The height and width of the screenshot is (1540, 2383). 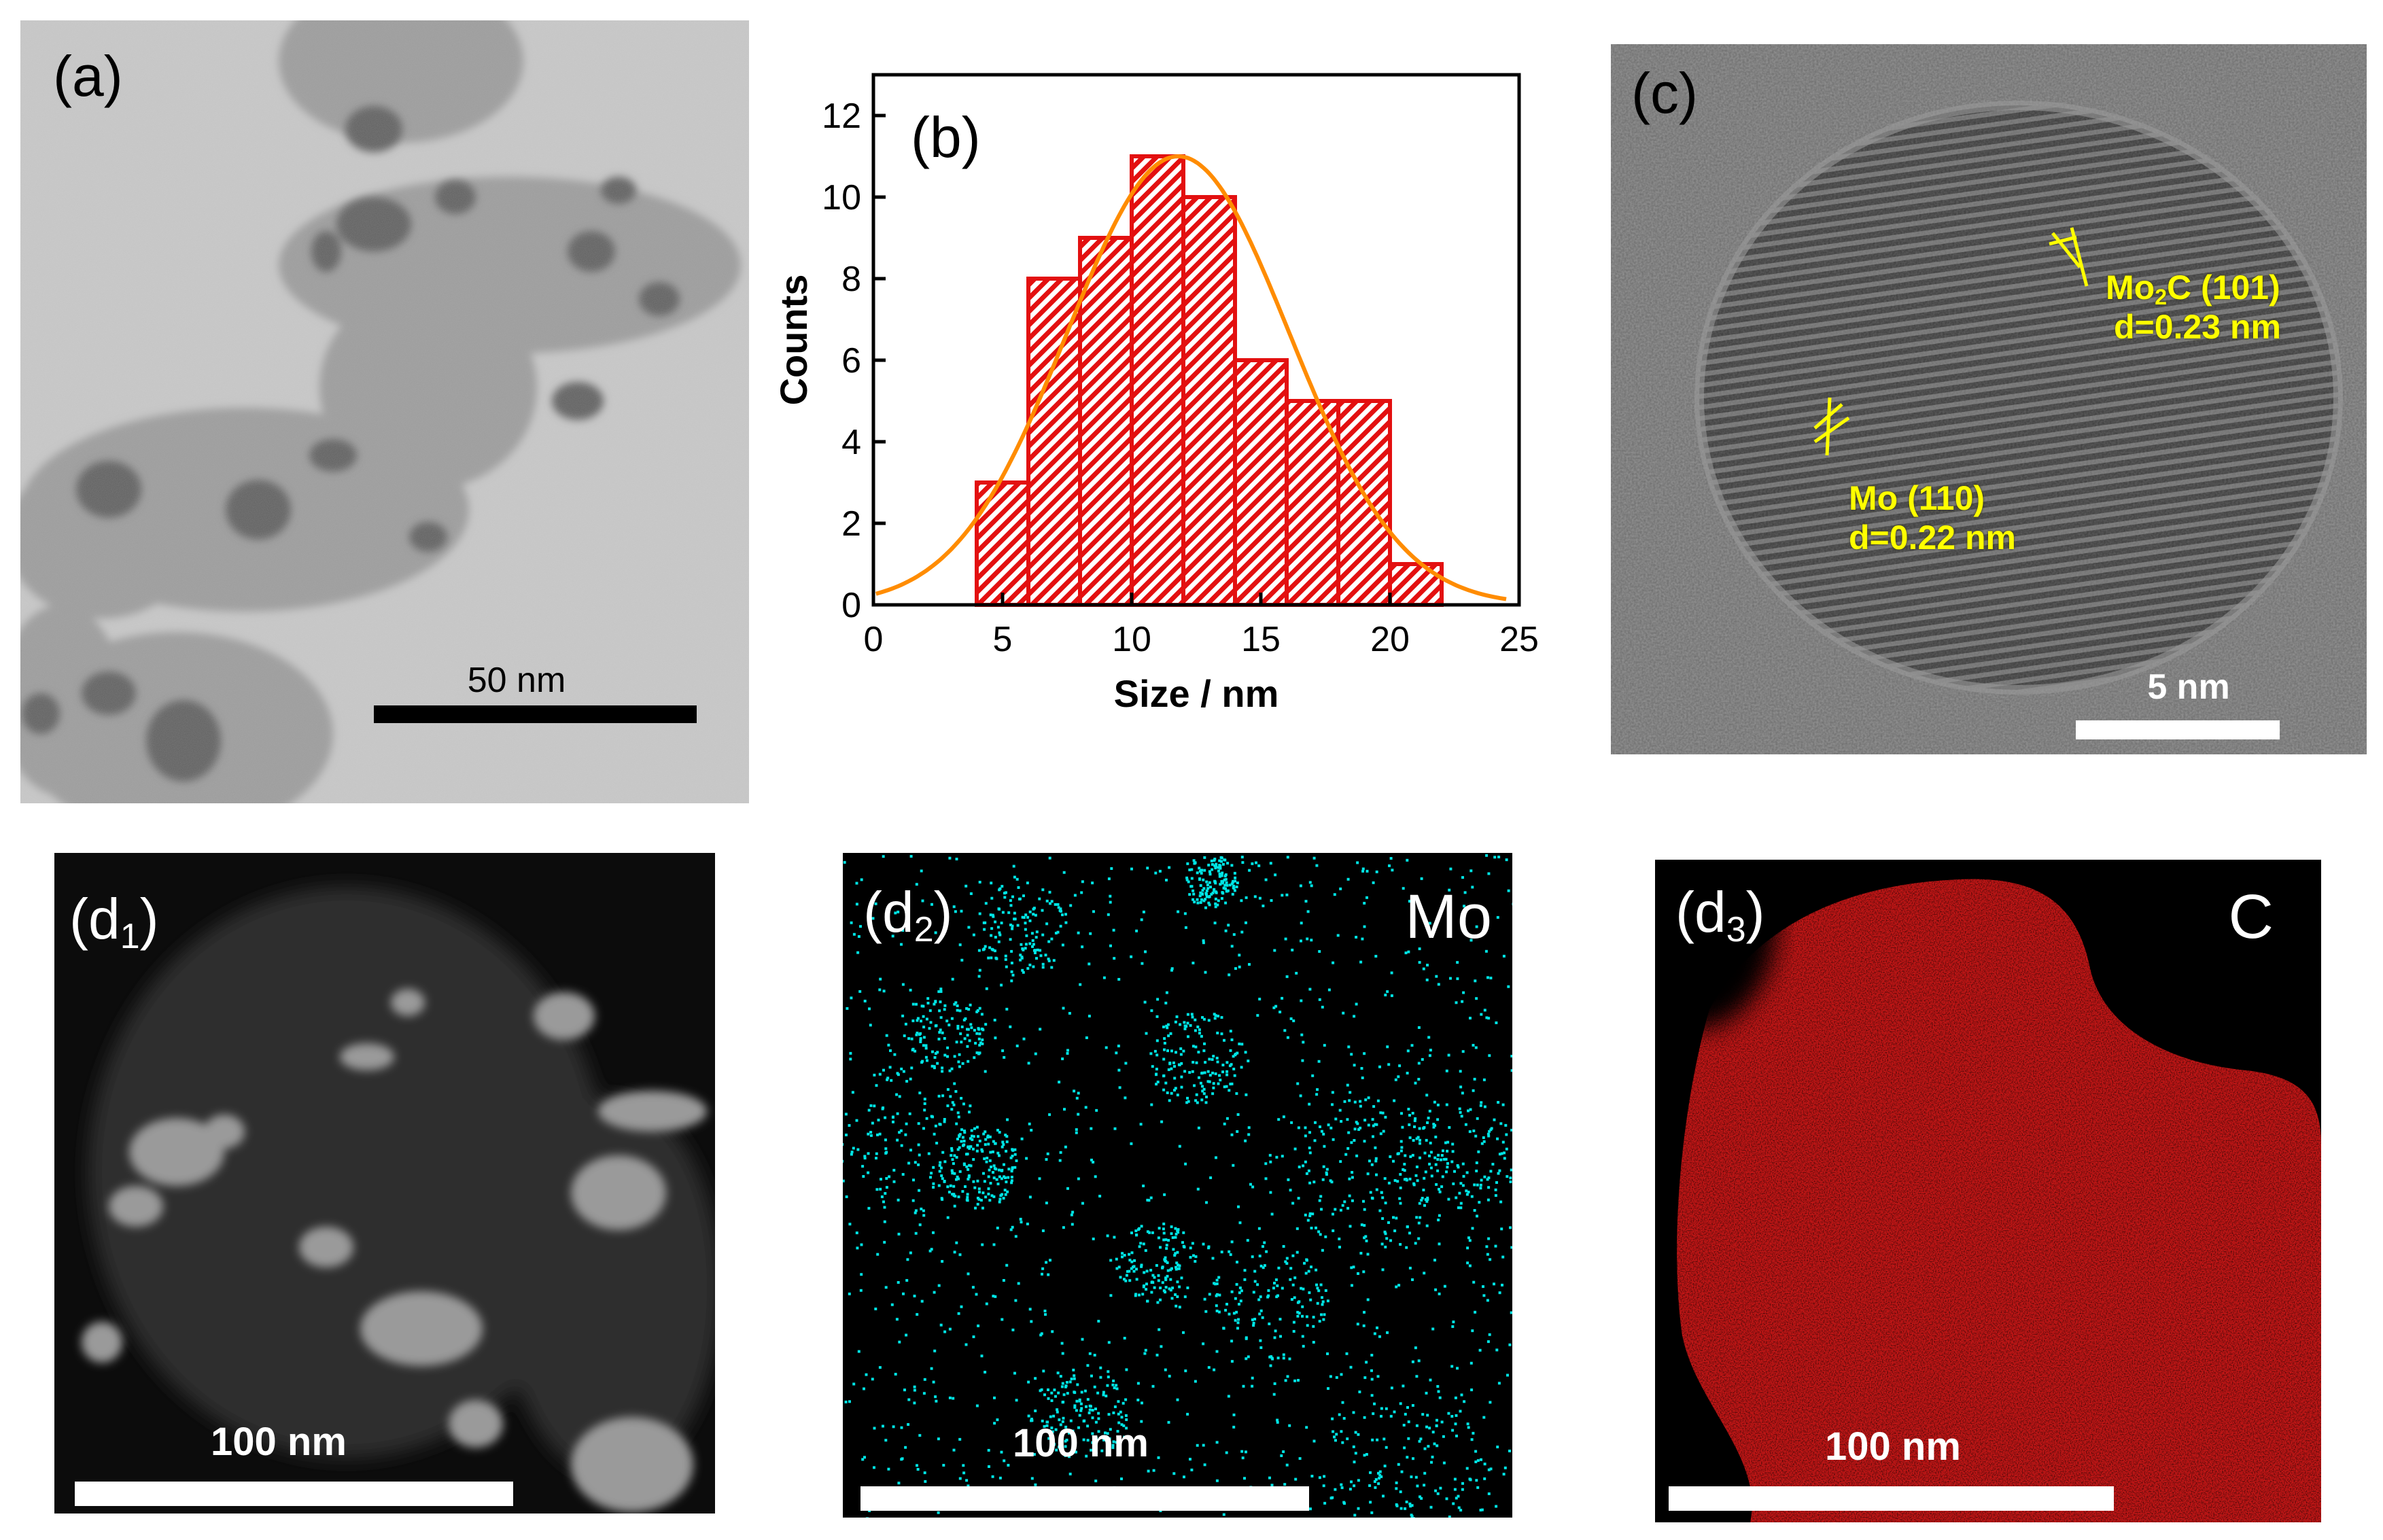 What do you see at coordinates (874, 640) in the screenshot?
I see `x-tick-label: 0` at bounding box center [874, 640].